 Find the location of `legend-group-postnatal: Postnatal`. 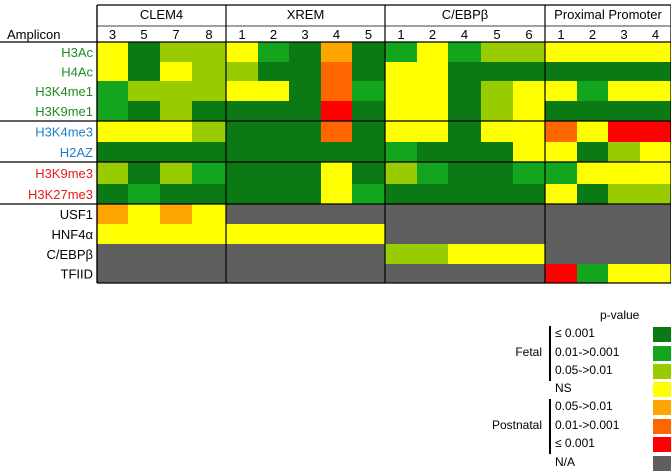

legend-group-postnatal: Postnatal is located at coordinates (516, 425).